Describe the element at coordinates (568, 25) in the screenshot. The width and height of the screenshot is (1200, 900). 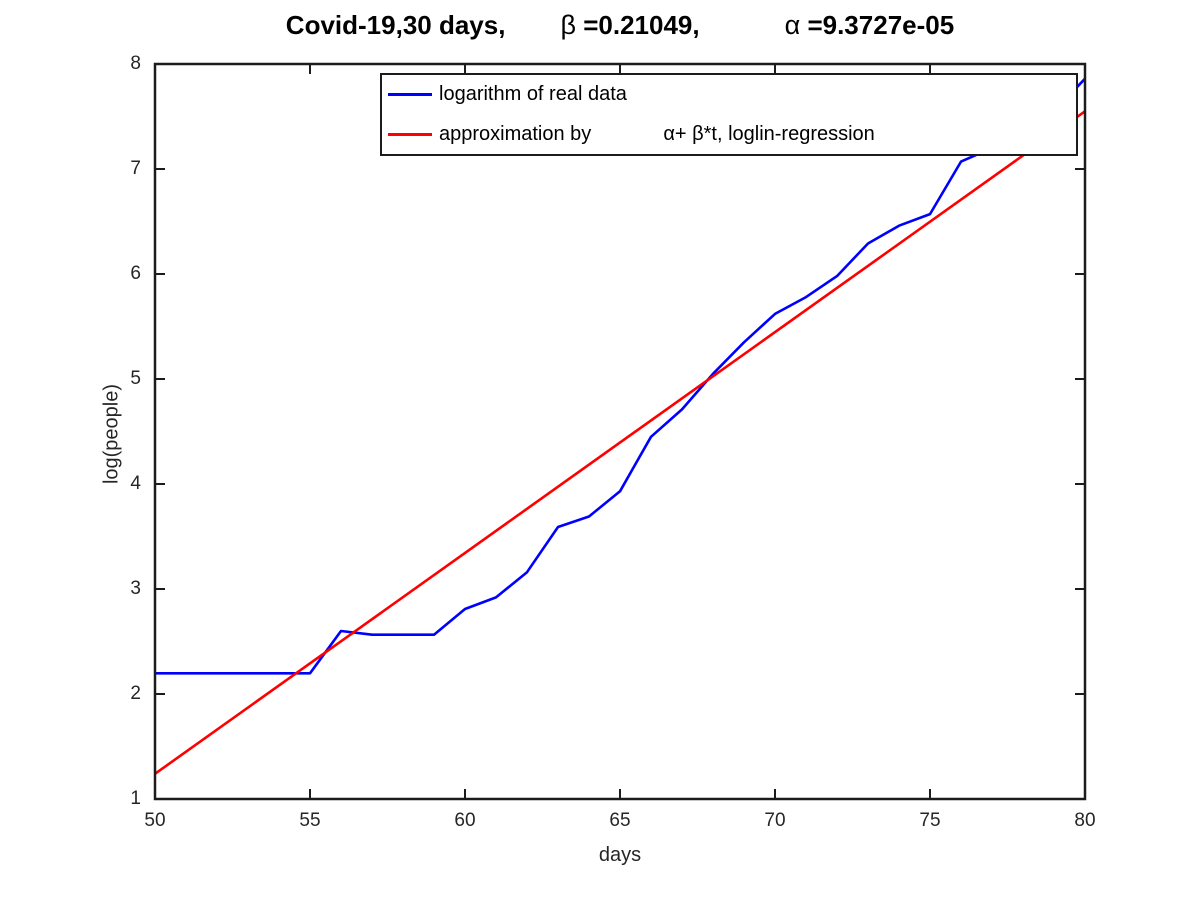
I see `beta-symbol: β` at that location.